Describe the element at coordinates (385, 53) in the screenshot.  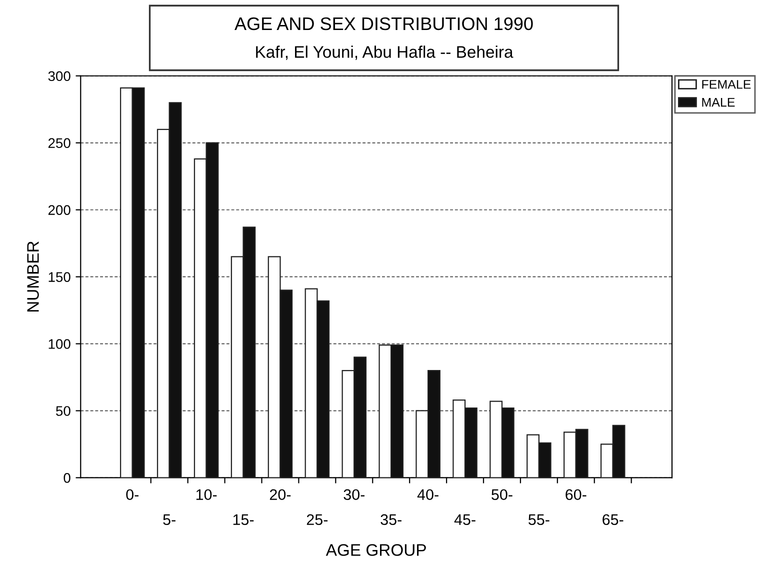
I see `chart-subtitle: Kafr, El Youni, Abu Hafla -- Beheira` at that location.